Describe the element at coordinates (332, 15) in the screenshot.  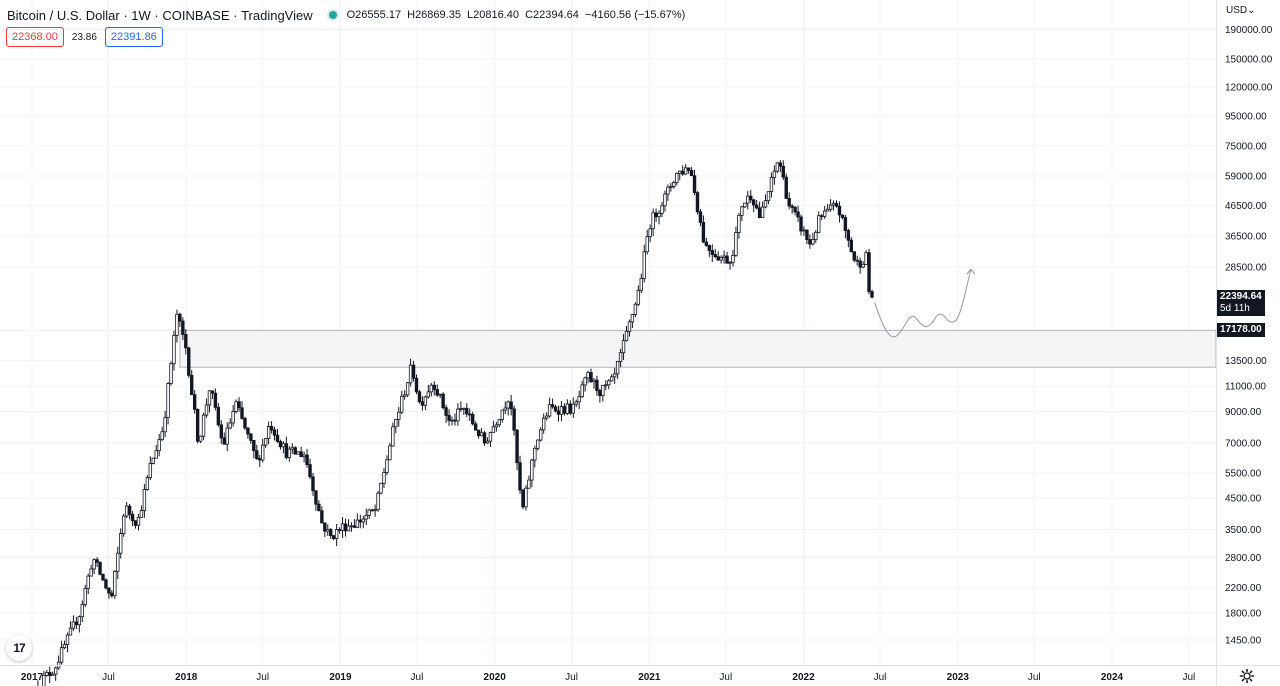
I see `market-status-icon` at that location.